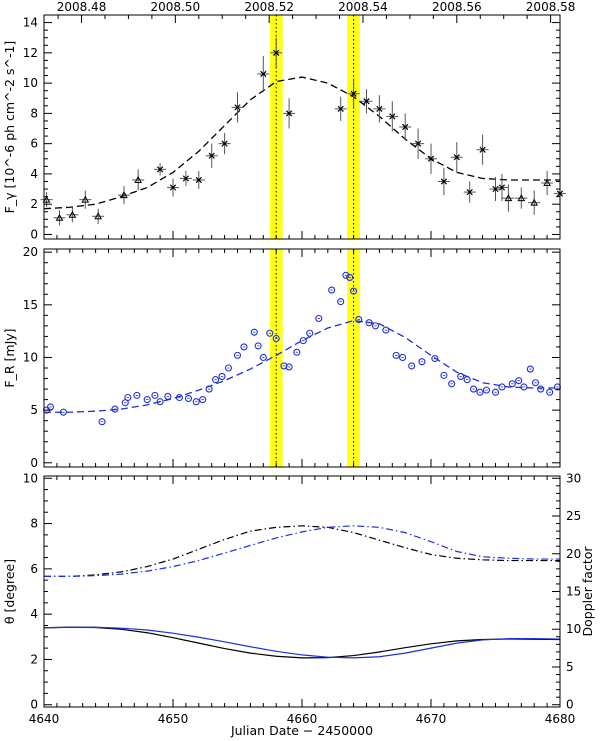 This screenshot has height=741, width=600. I want to click on top-tick-label: 2008.54, so click(363, 7).